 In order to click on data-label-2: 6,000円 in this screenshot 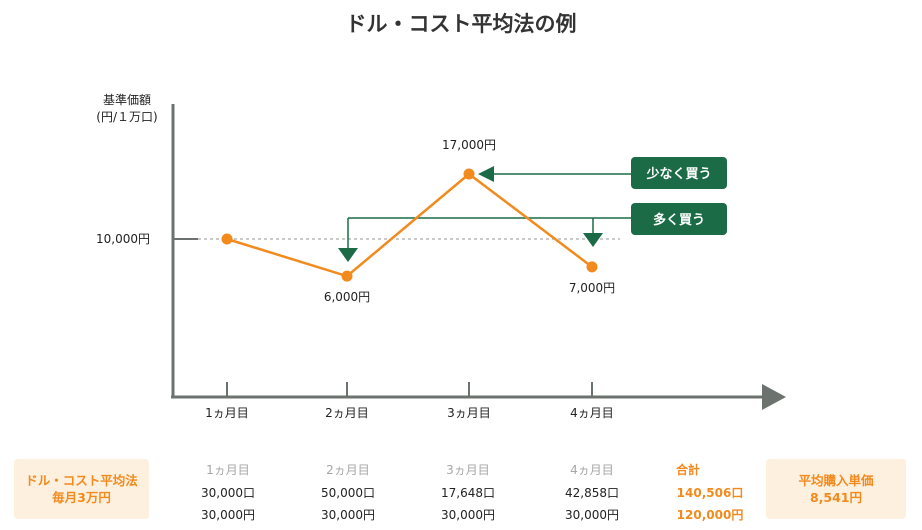, I will do `click(347, 297)`.